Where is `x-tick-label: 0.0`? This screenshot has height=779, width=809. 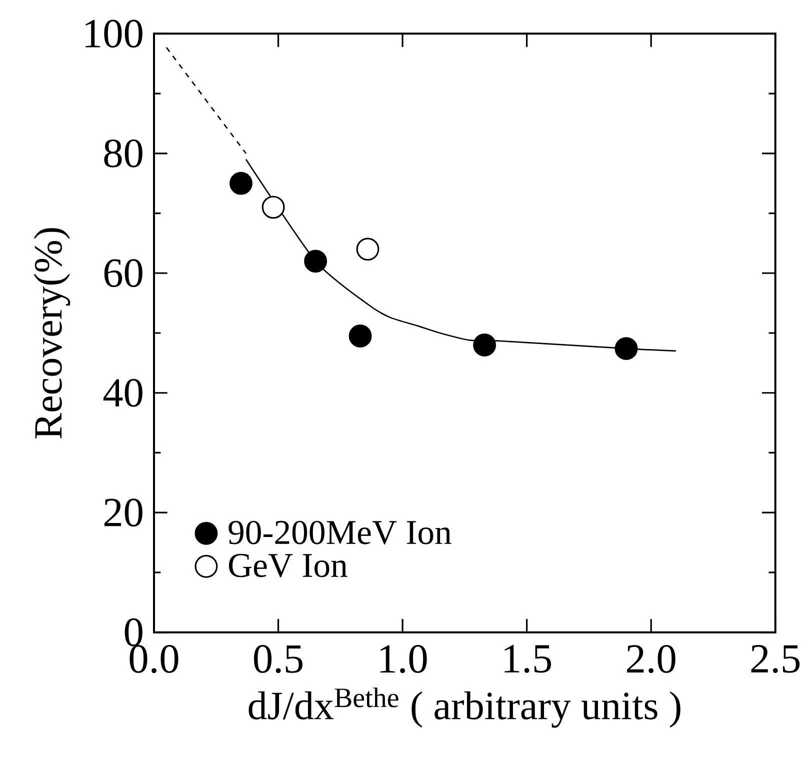 x-tick-label: 0.0 is located at coordinates (154, 659).